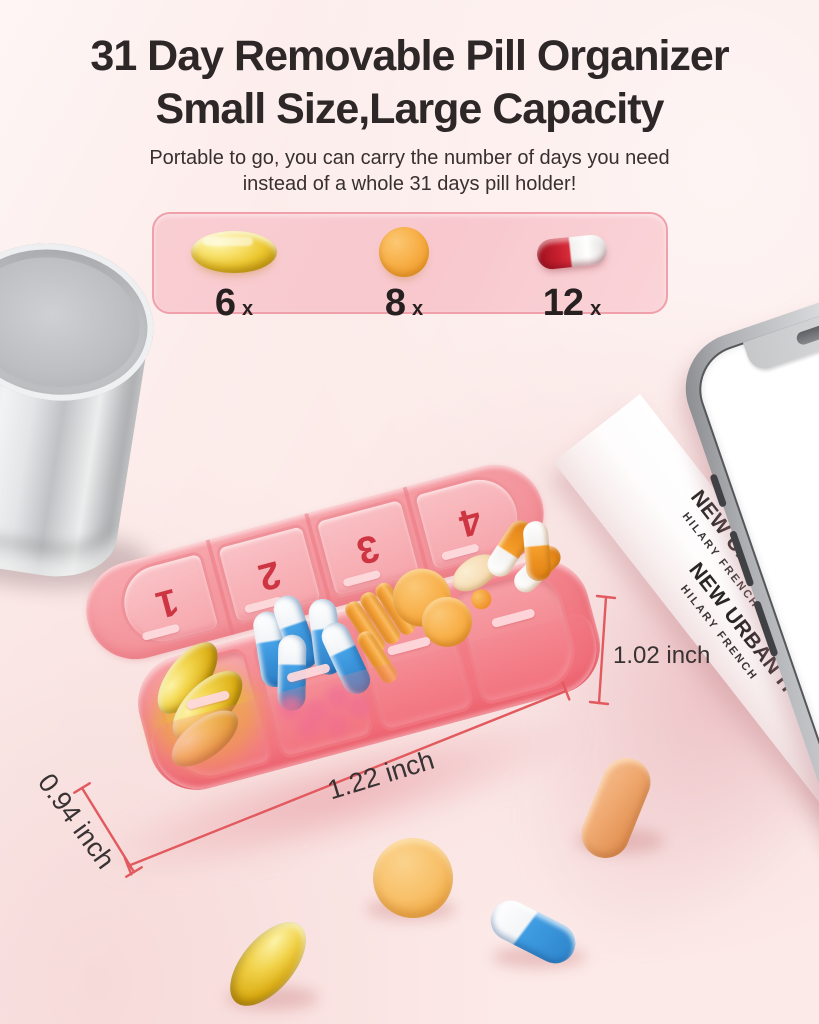 This screenshot has width=819, height=1024. What do you see at coordinates (806, 327) in the screenshot?
I see `phone-speaker-icon` at bounding box center [806, 327].